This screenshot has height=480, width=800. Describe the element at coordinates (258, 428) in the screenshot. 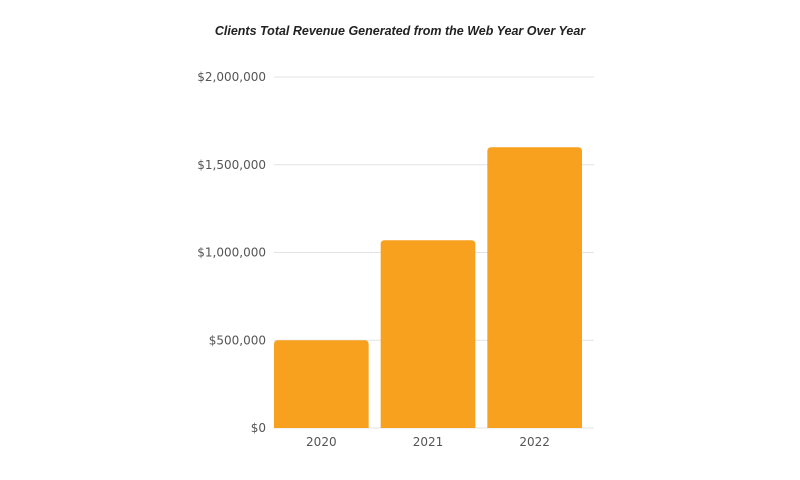

I see `y-tick-label: $0` at that location.